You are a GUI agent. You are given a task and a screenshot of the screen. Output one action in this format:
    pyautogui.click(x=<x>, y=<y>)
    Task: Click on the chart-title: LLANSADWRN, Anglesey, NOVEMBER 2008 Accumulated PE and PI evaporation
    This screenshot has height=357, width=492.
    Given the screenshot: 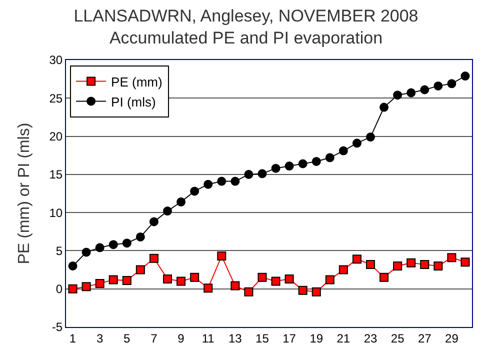 What is the action you would take?
    pyautogui.click(x=246, y=27)
    